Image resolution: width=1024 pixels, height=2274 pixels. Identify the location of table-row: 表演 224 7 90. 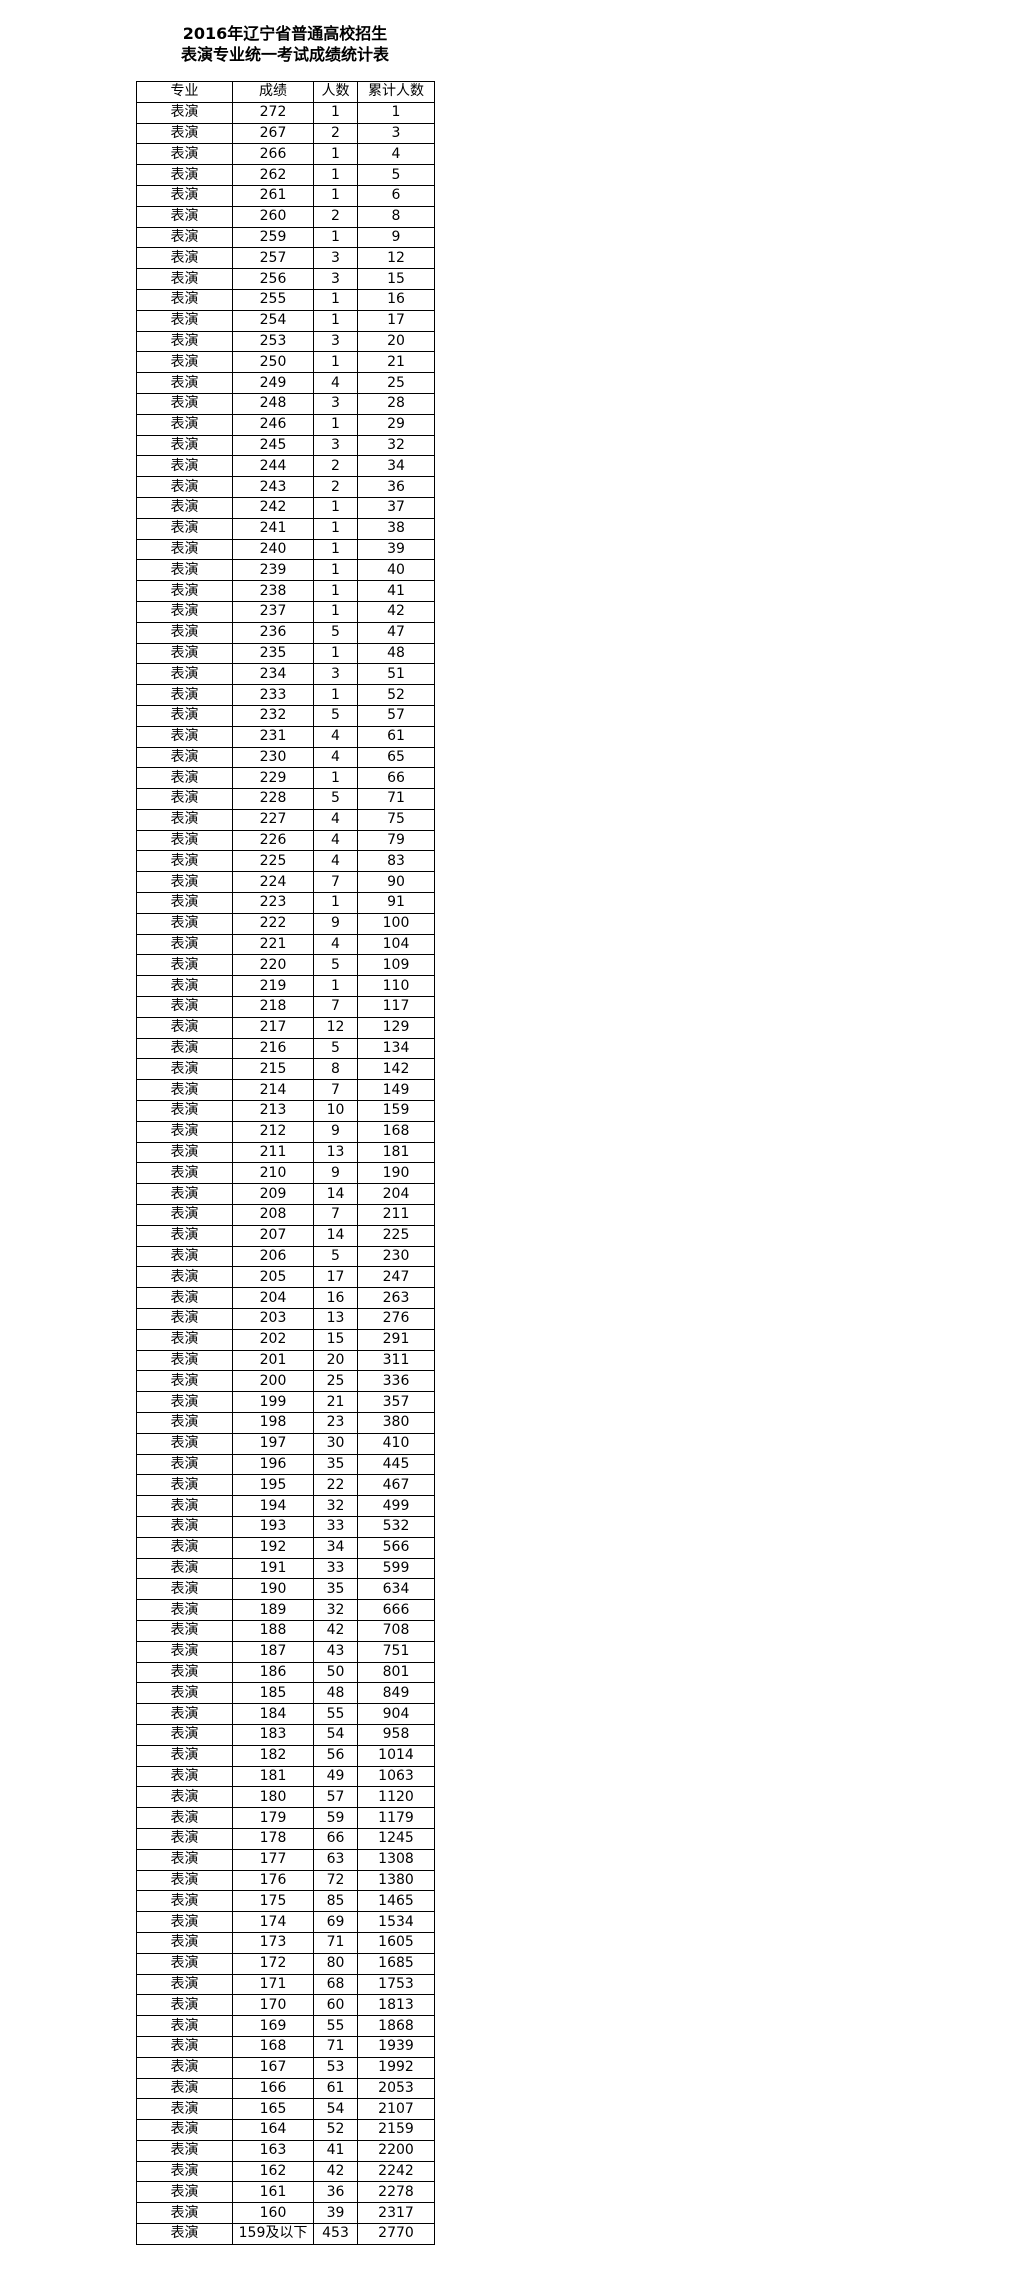
(285, 882).